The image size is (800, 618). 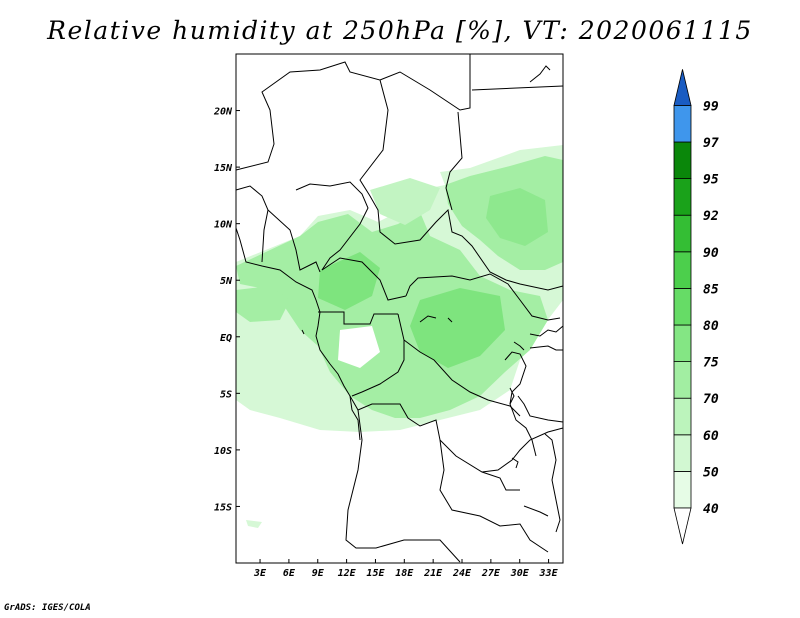 I want to click on lon-tick-label: 21E, so click(x=433, y=573).